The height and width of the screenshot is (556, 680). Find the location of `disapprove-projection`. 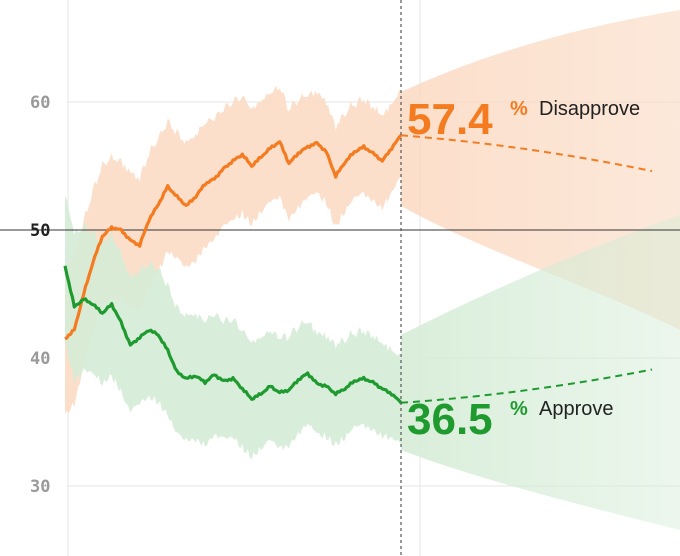

disapprove-projection is located at coordinates (526, 153).